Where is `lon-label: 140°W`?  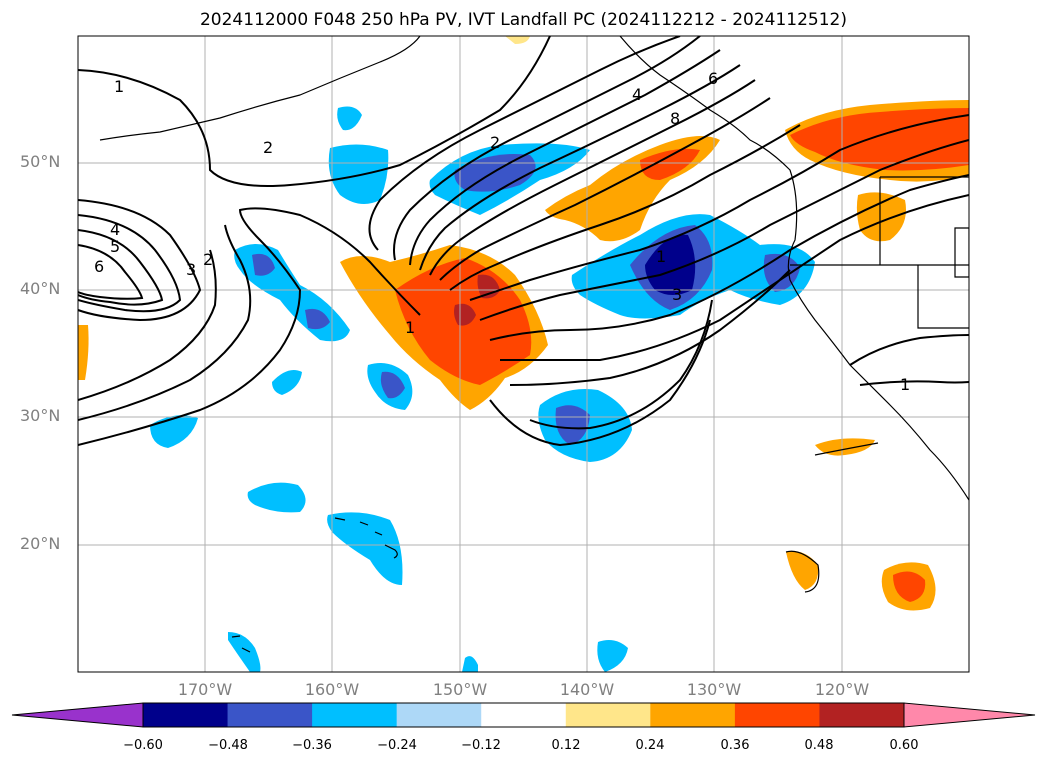 lon-label: 140°W is located at coordinates (587, 689).